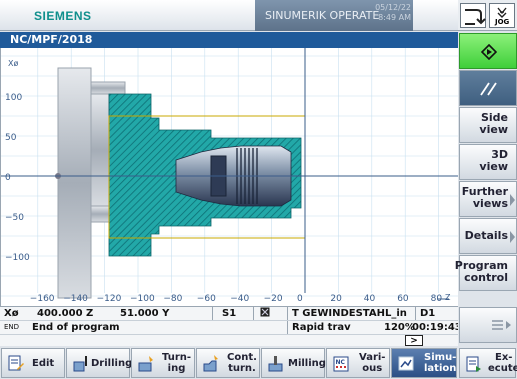  What do you see at coordinates (142, 299) in the screenshot?
I see `x-tick-label: −100` at bounding box center [142, 299].